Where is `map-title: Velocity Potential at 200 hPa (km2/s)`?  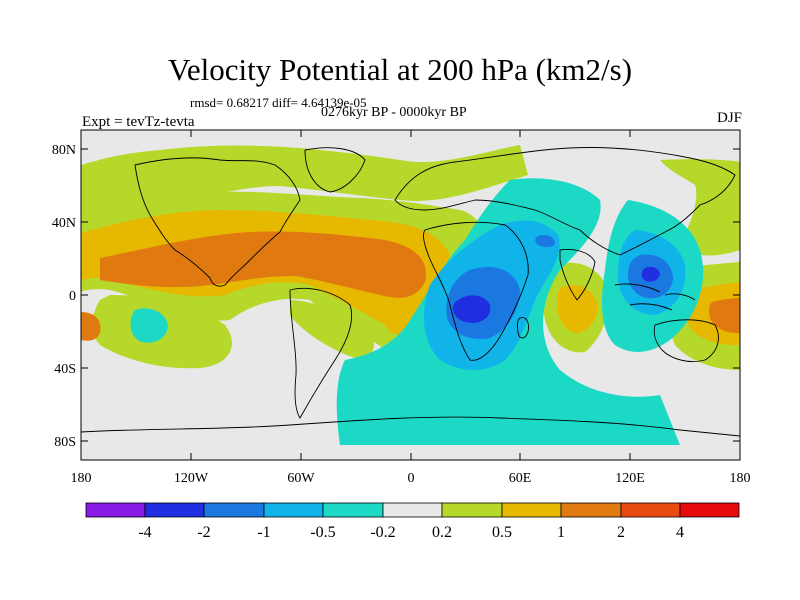 map-title: Velocity Potential at 200 hPa (km2/s) is located at coordinates (400, 69).